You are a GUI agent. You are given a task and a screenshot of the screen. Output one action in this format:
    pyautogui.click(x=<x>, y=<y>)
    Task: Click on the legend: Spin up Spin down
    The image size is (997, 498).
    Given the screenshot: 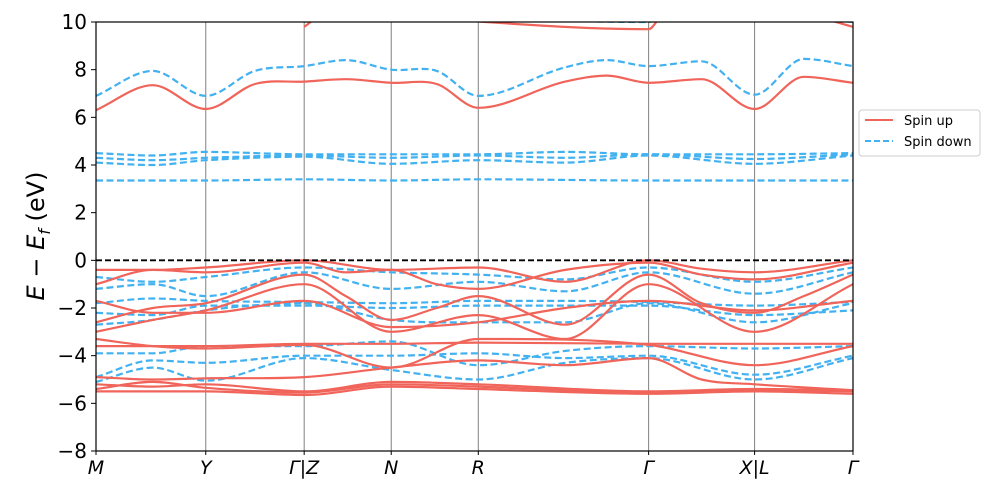 What is the action you would take?
    pyautogui.click(x=919, y=133)
    